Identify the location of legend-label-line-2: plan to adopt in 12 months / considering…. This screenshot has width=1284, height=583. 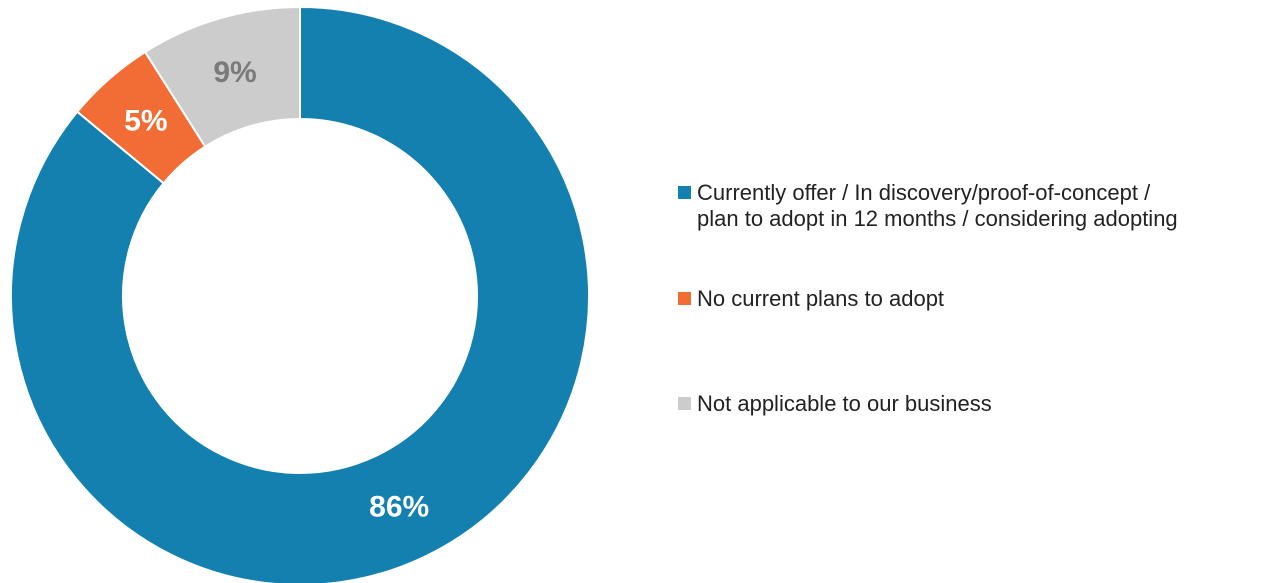
(937, 218).